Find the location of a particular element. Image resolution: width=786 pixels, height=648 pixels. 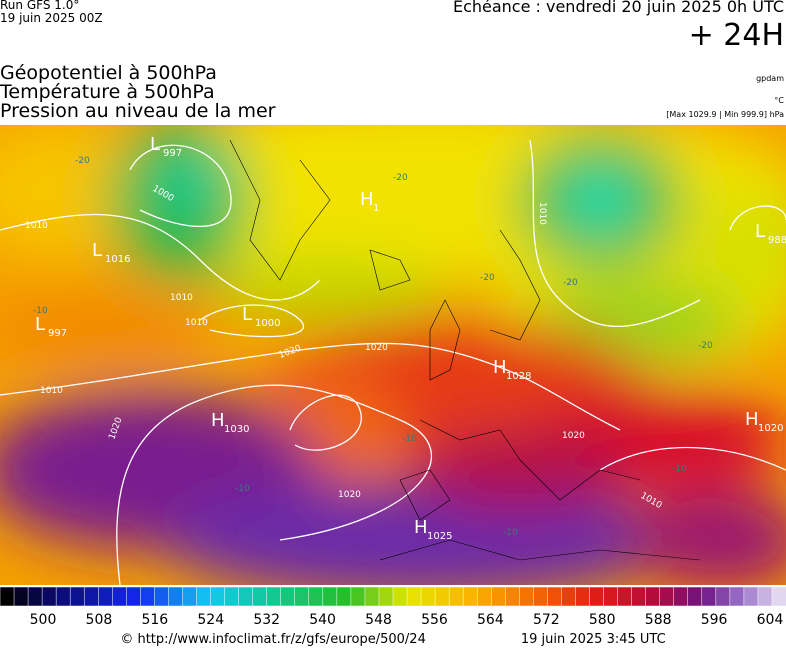

title-line: Géopotentiel à 500hPa is located at coordinates (108, 73).